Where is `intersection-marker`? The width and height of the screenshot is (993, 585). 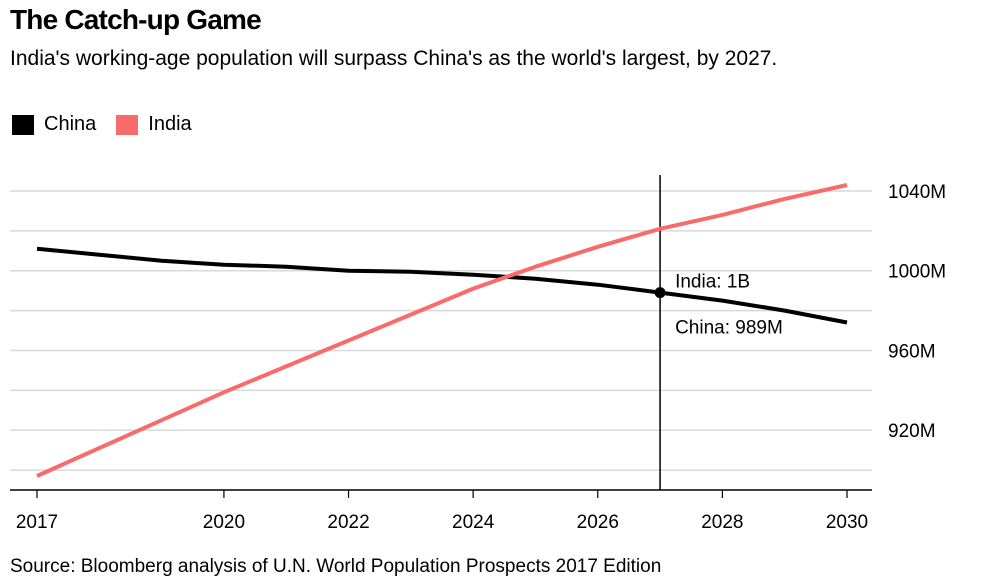
intersection-marker is located at coordinates (660, 293).